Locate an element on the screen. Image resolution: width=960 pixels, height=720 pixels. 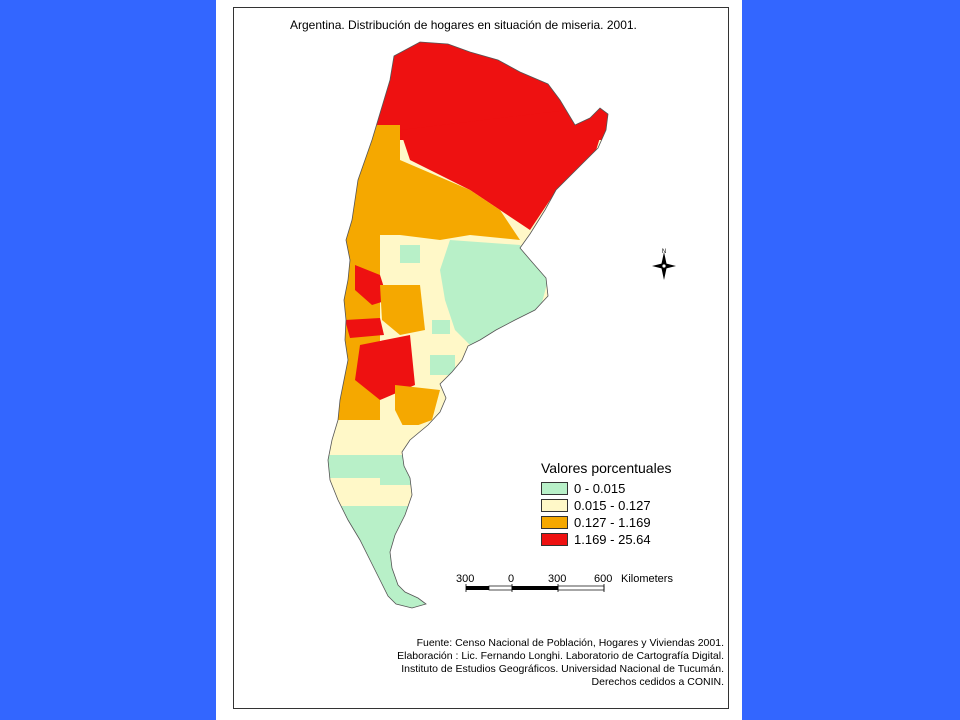
legend-item: 0.015 - 0.127 is located at coordinates (606, 505).